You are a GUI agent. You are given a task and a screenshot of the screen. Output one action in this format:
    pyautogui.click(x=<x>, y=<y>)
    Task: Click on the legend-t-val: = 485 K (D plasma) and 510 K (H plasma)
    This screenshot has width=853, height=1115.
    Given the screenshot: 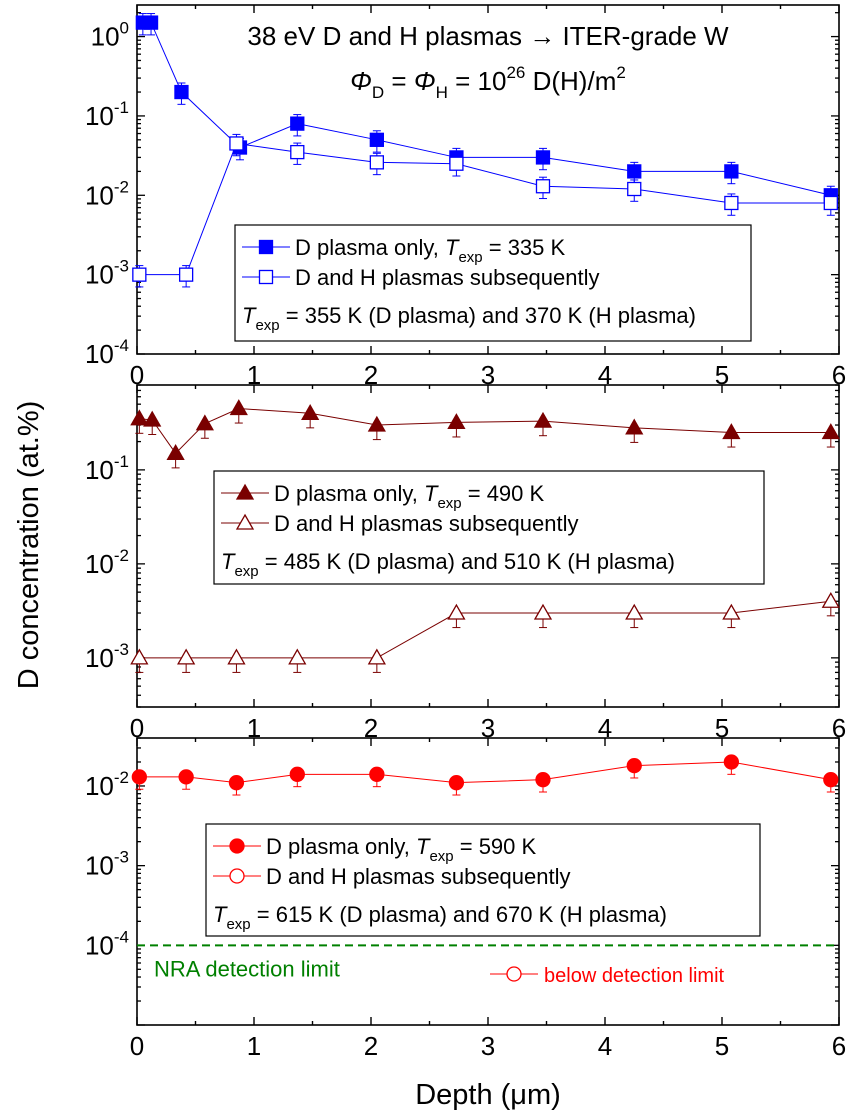 What is the action you would take?
    pyautogui.click(x=467, y=561)
    